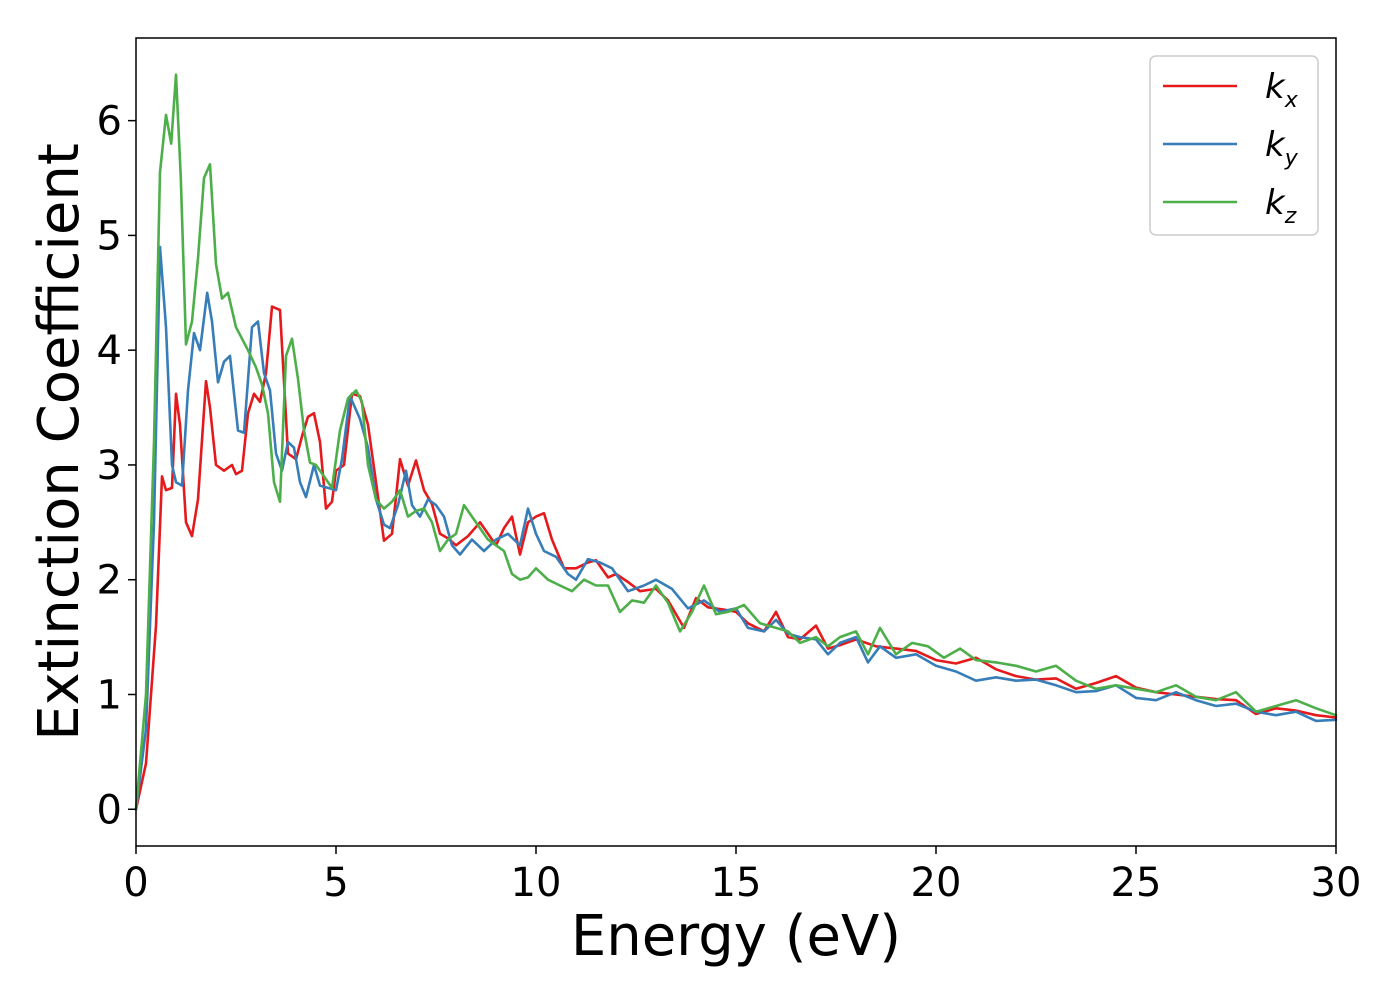  I want to click on legend-box, so click(1234, 145).